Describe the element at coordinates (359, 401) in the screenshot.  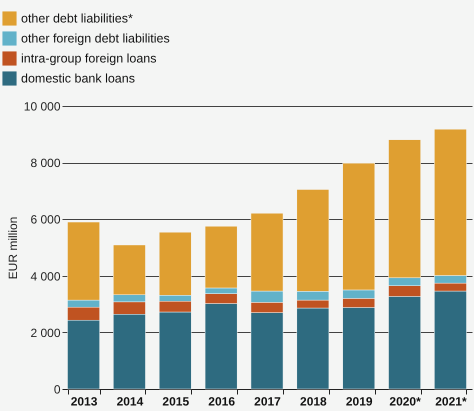
I see `x-tick-label: 2019` at that location.